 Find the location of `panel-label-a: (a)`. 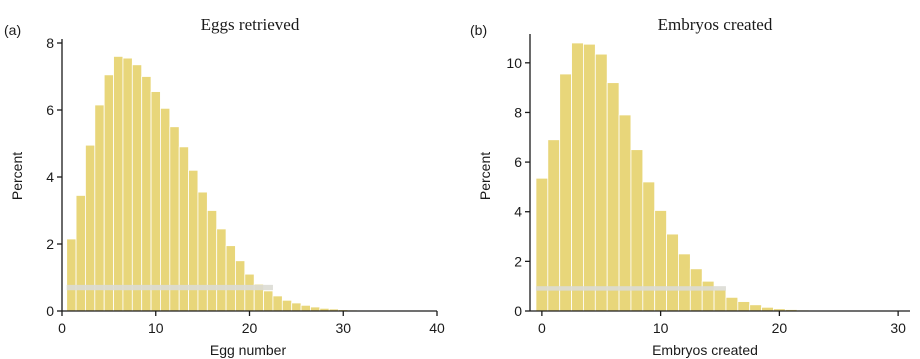

panel-label-a: (a) is located at coordinates (12, 30).